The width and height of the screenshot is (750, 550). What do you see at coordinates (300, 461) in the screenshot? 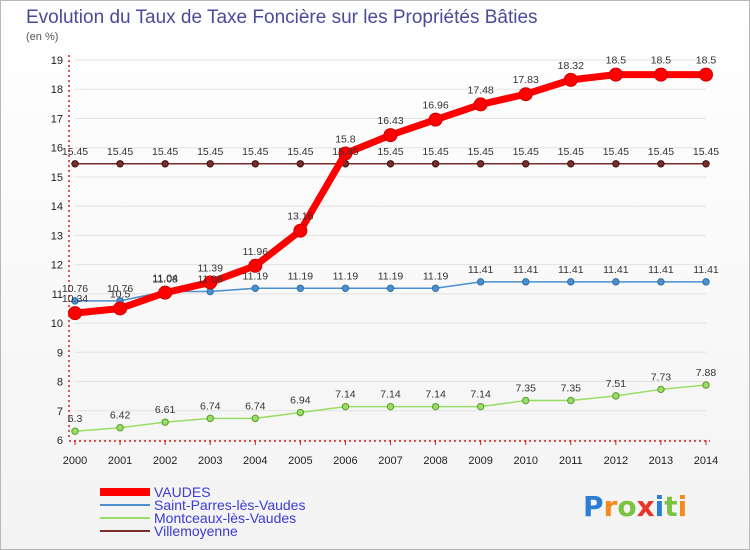
I see `x-tick-label: 2005` at bounding box center [300, 461].